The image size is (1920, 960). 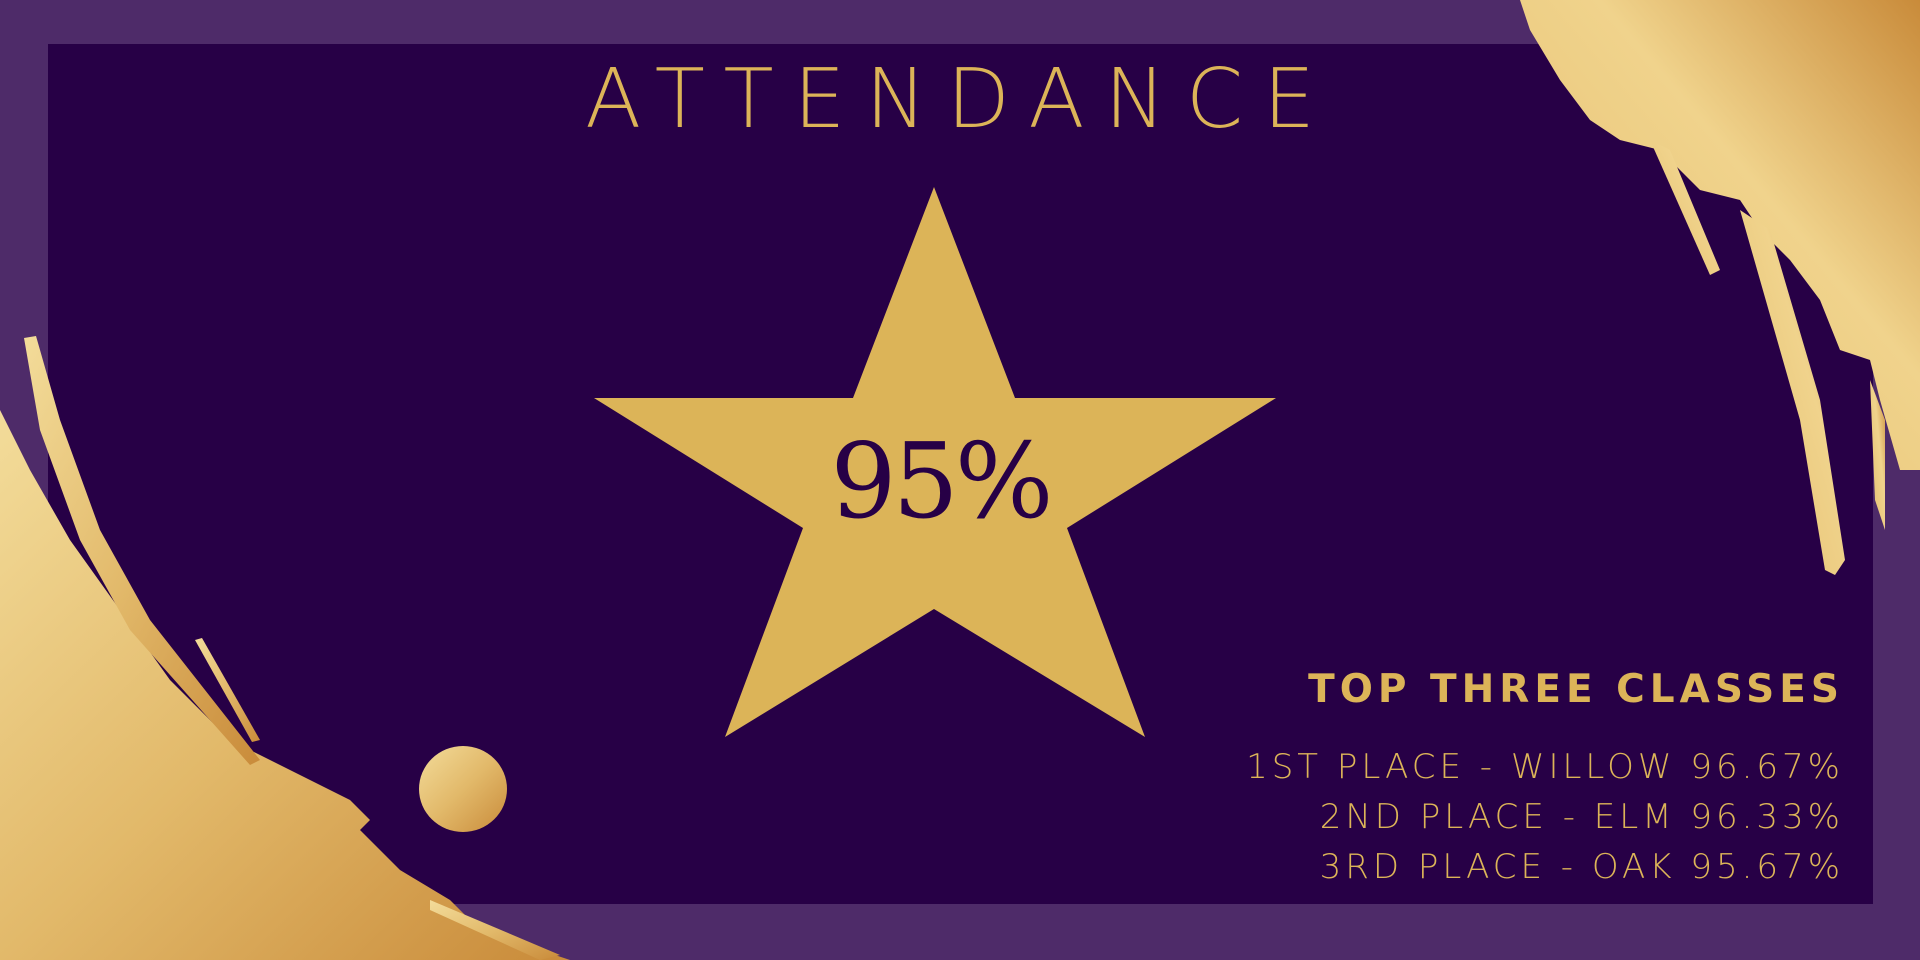 What do you see at coordinates (1581, 867) in the screenshot?
I see `class-rank-item: 3RD PLACE - OAK 95.67%` at bounding box center [1581, 867].